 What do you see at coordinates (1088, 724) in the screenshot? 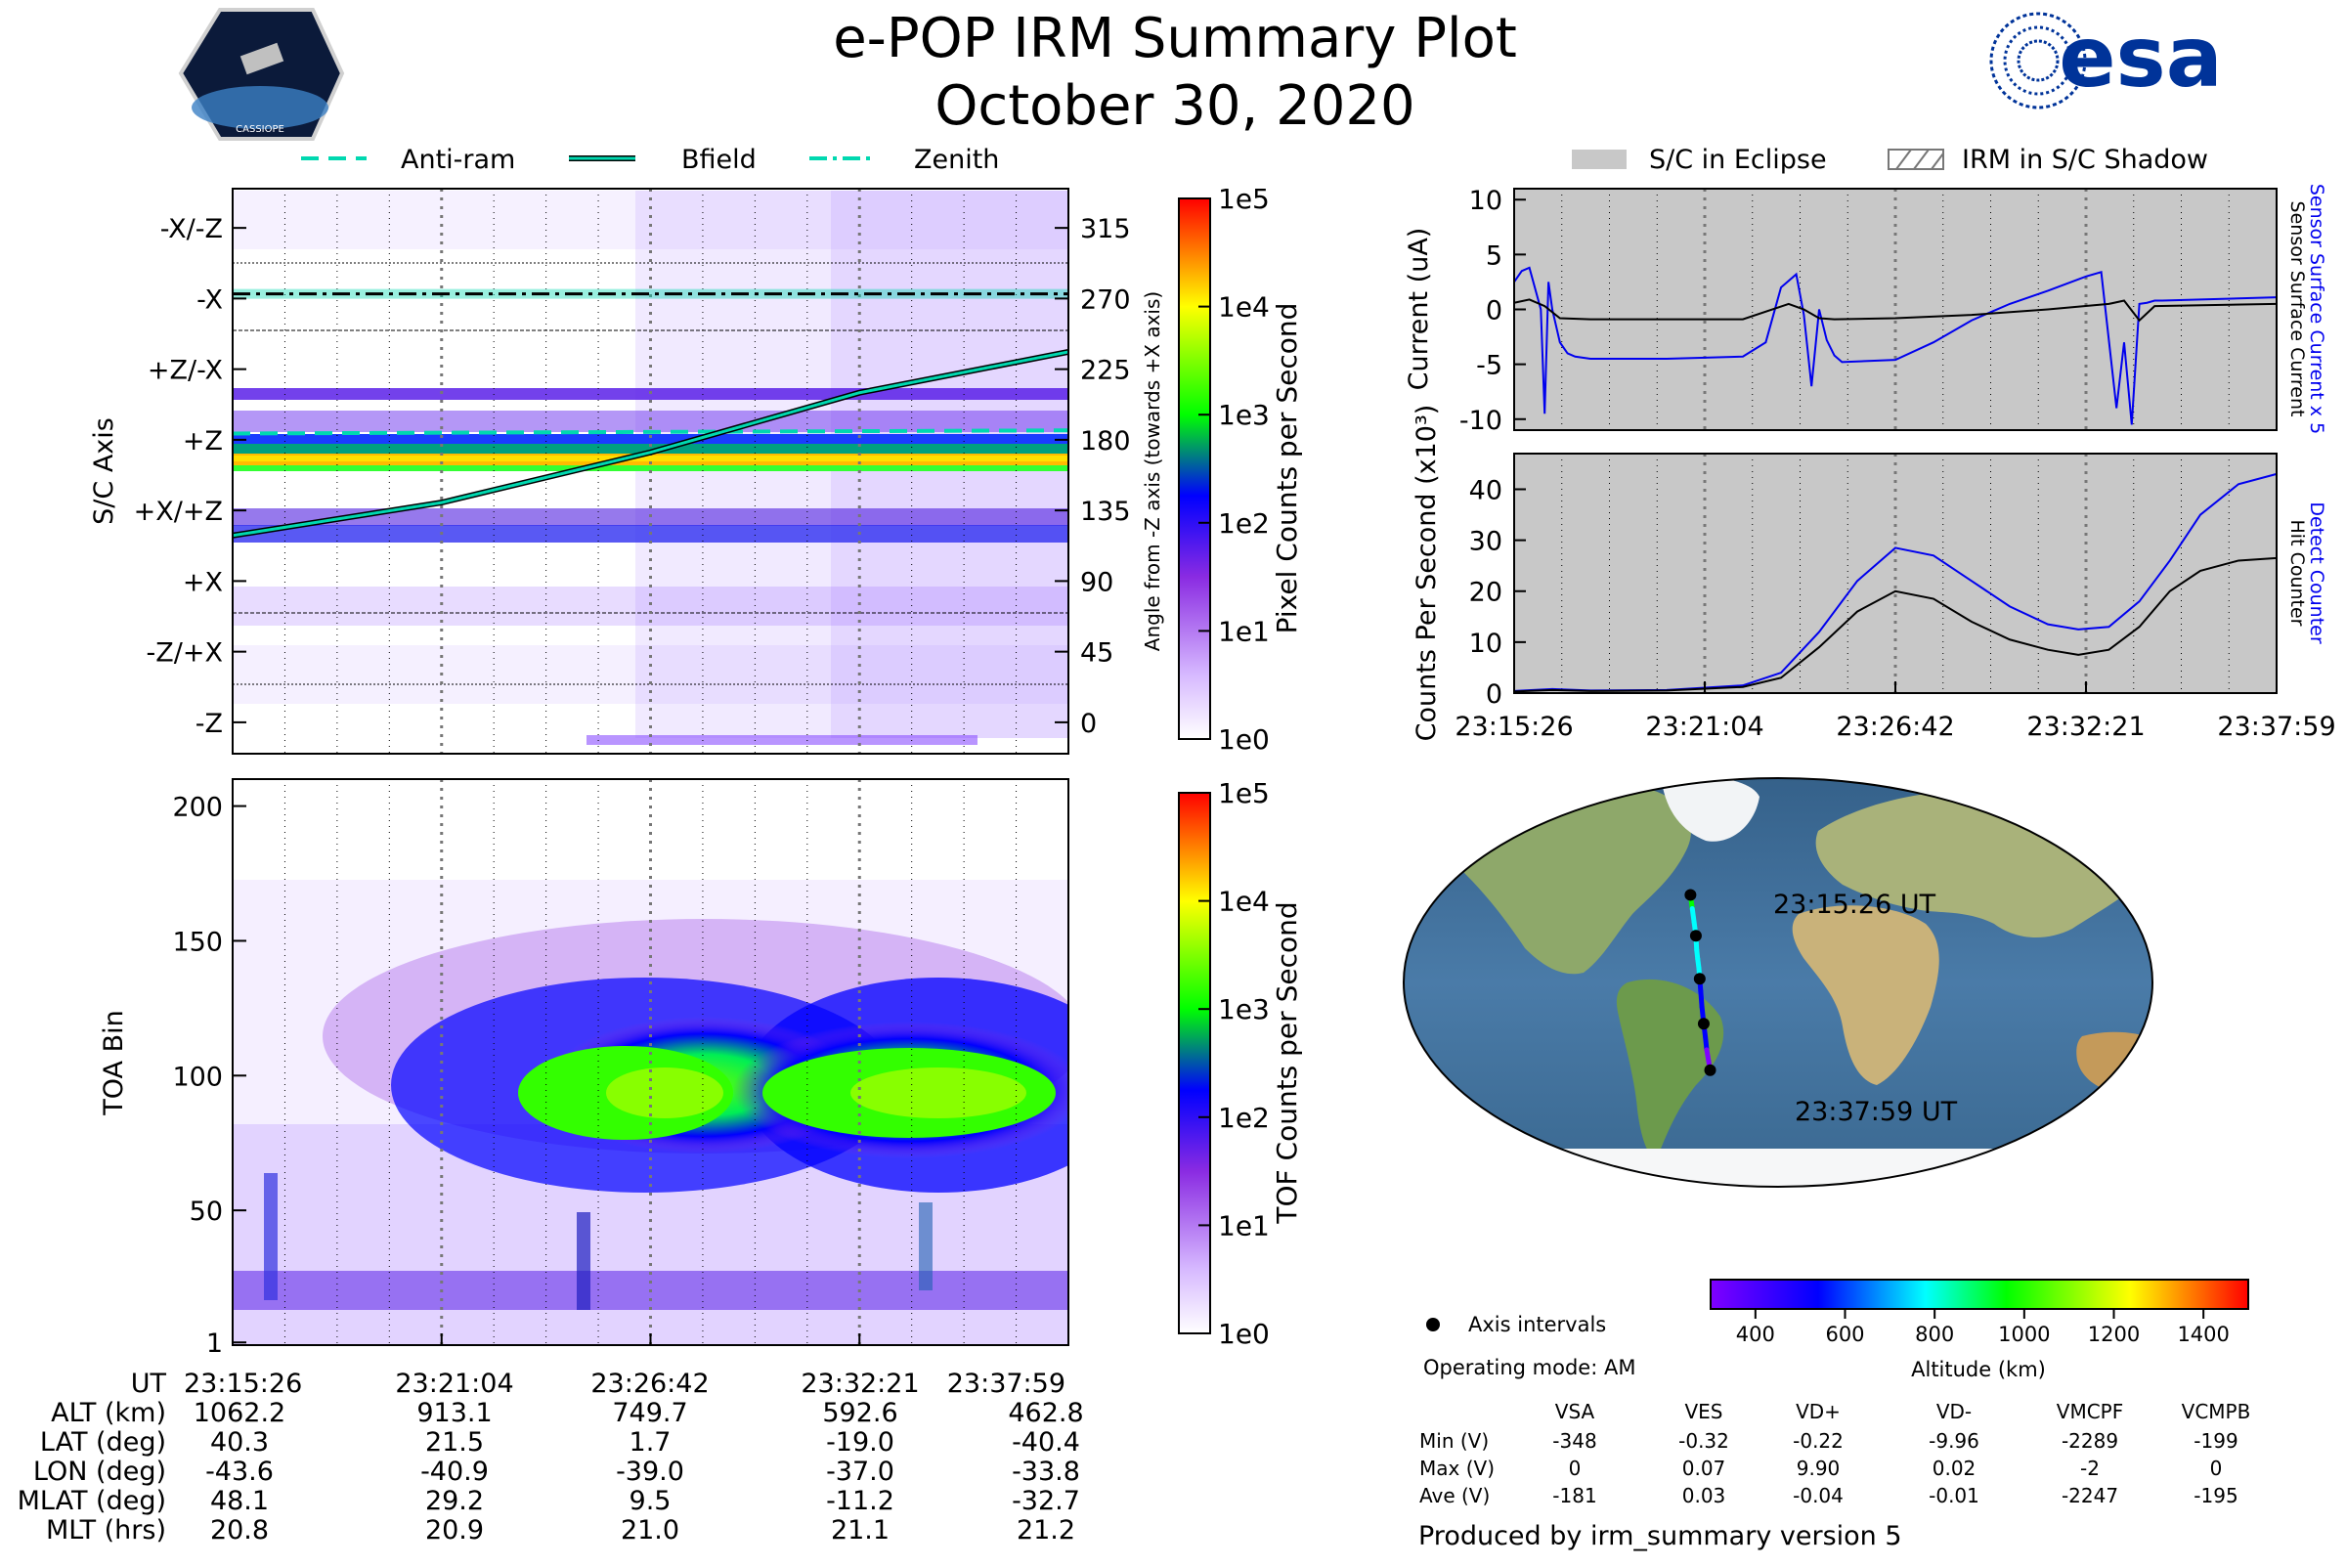
I see `axis-spectrogram-angle-tick-label: 0` at bounding box center [1088, 724].